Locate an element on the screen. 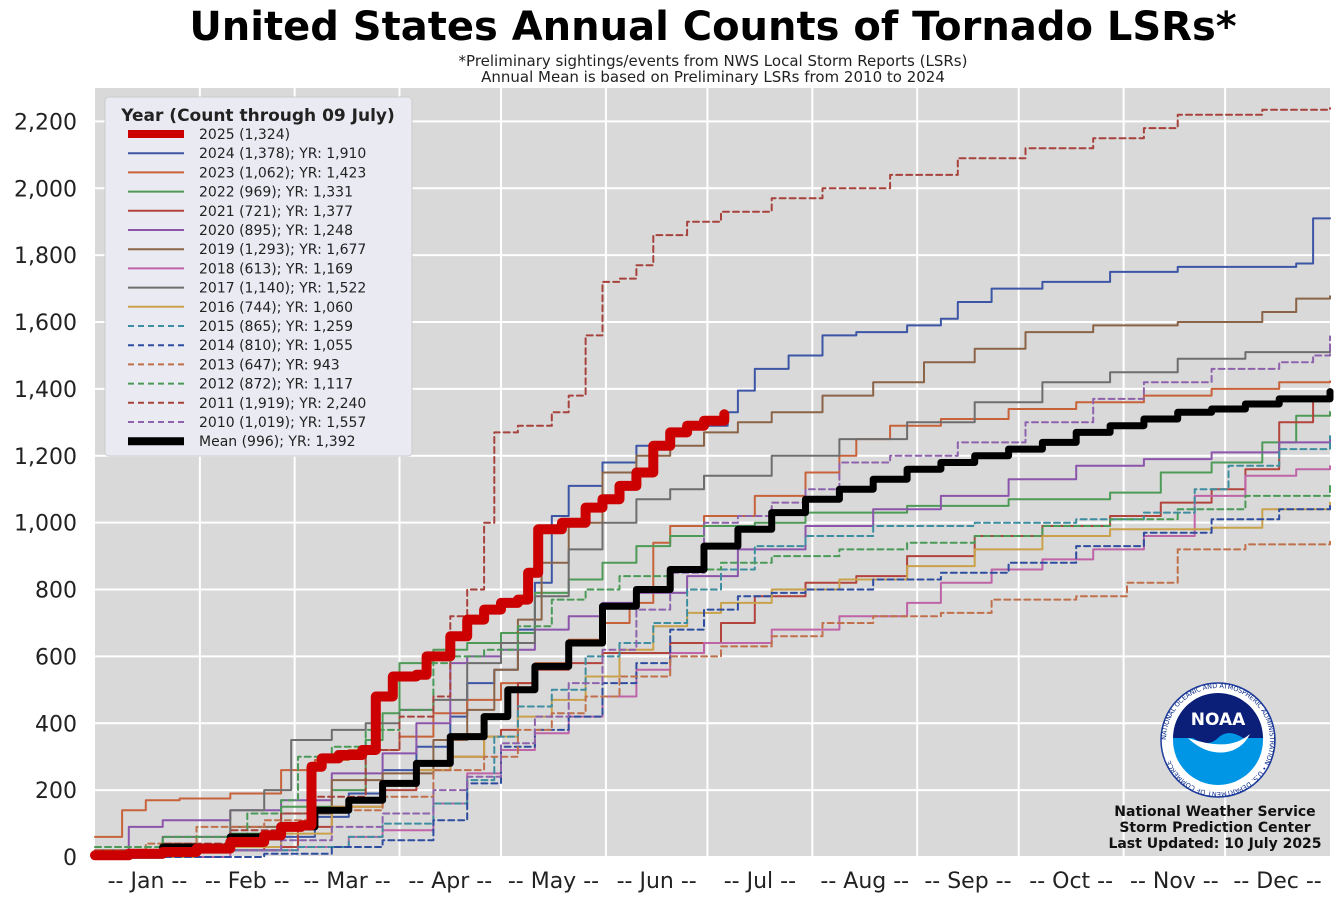 Image resolution: width=1343 pixels, height=902 pixels. x-tick-label: -- Aug -- is located at coordinates (864, 881).